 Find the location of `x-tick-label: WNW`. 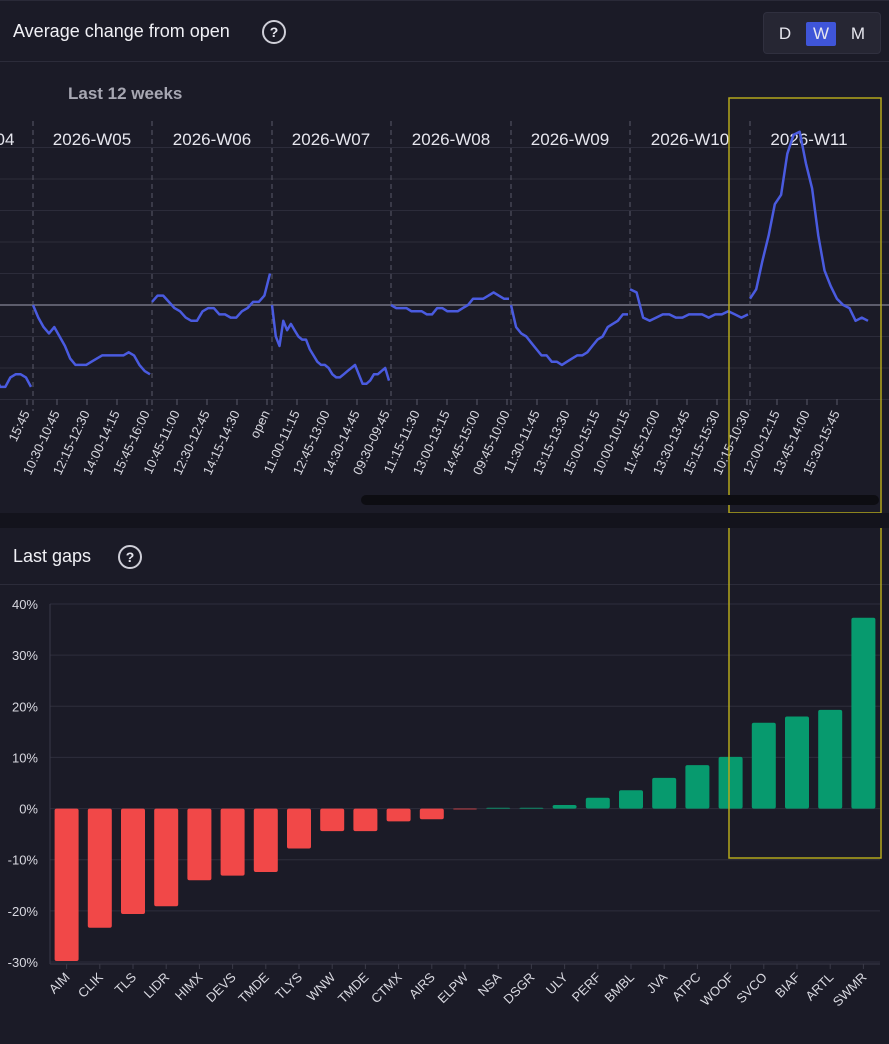

x-tick-label: WNW is located at coordinates (321, 986).